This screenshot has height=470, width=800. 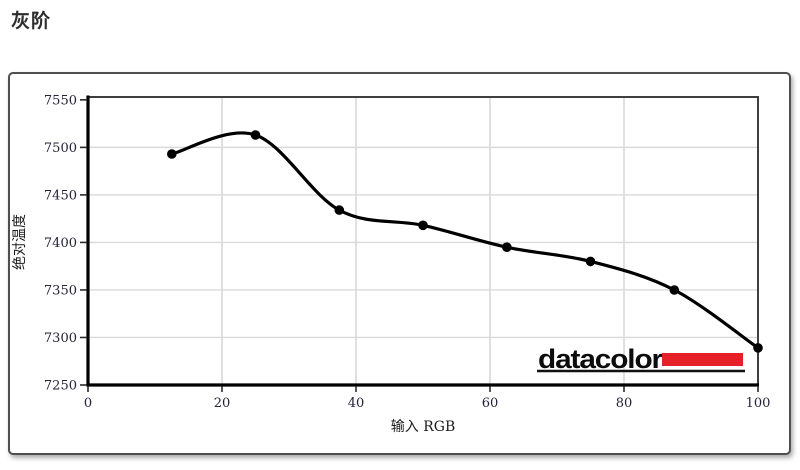 What do you see at coordinates (423, 427) in the screenshot?
I see `x-axis-label: 输入 RGB` at bounding box center [423, 427].